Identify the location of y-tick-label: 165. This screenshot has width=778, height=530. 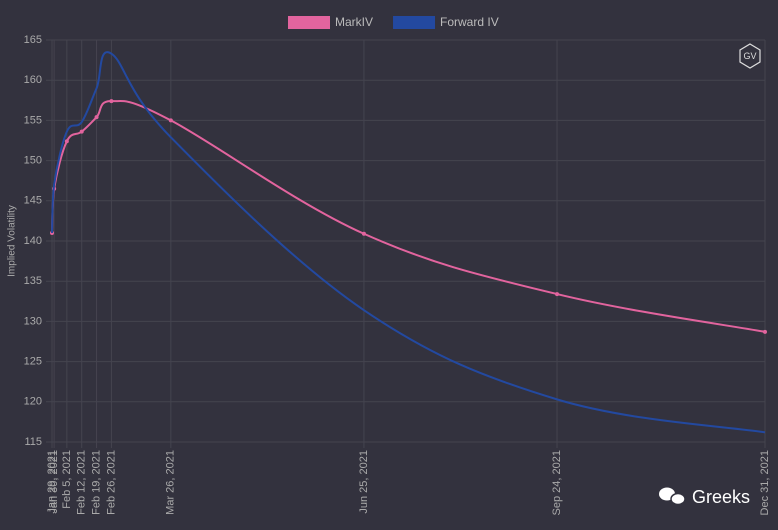
(33, 40).